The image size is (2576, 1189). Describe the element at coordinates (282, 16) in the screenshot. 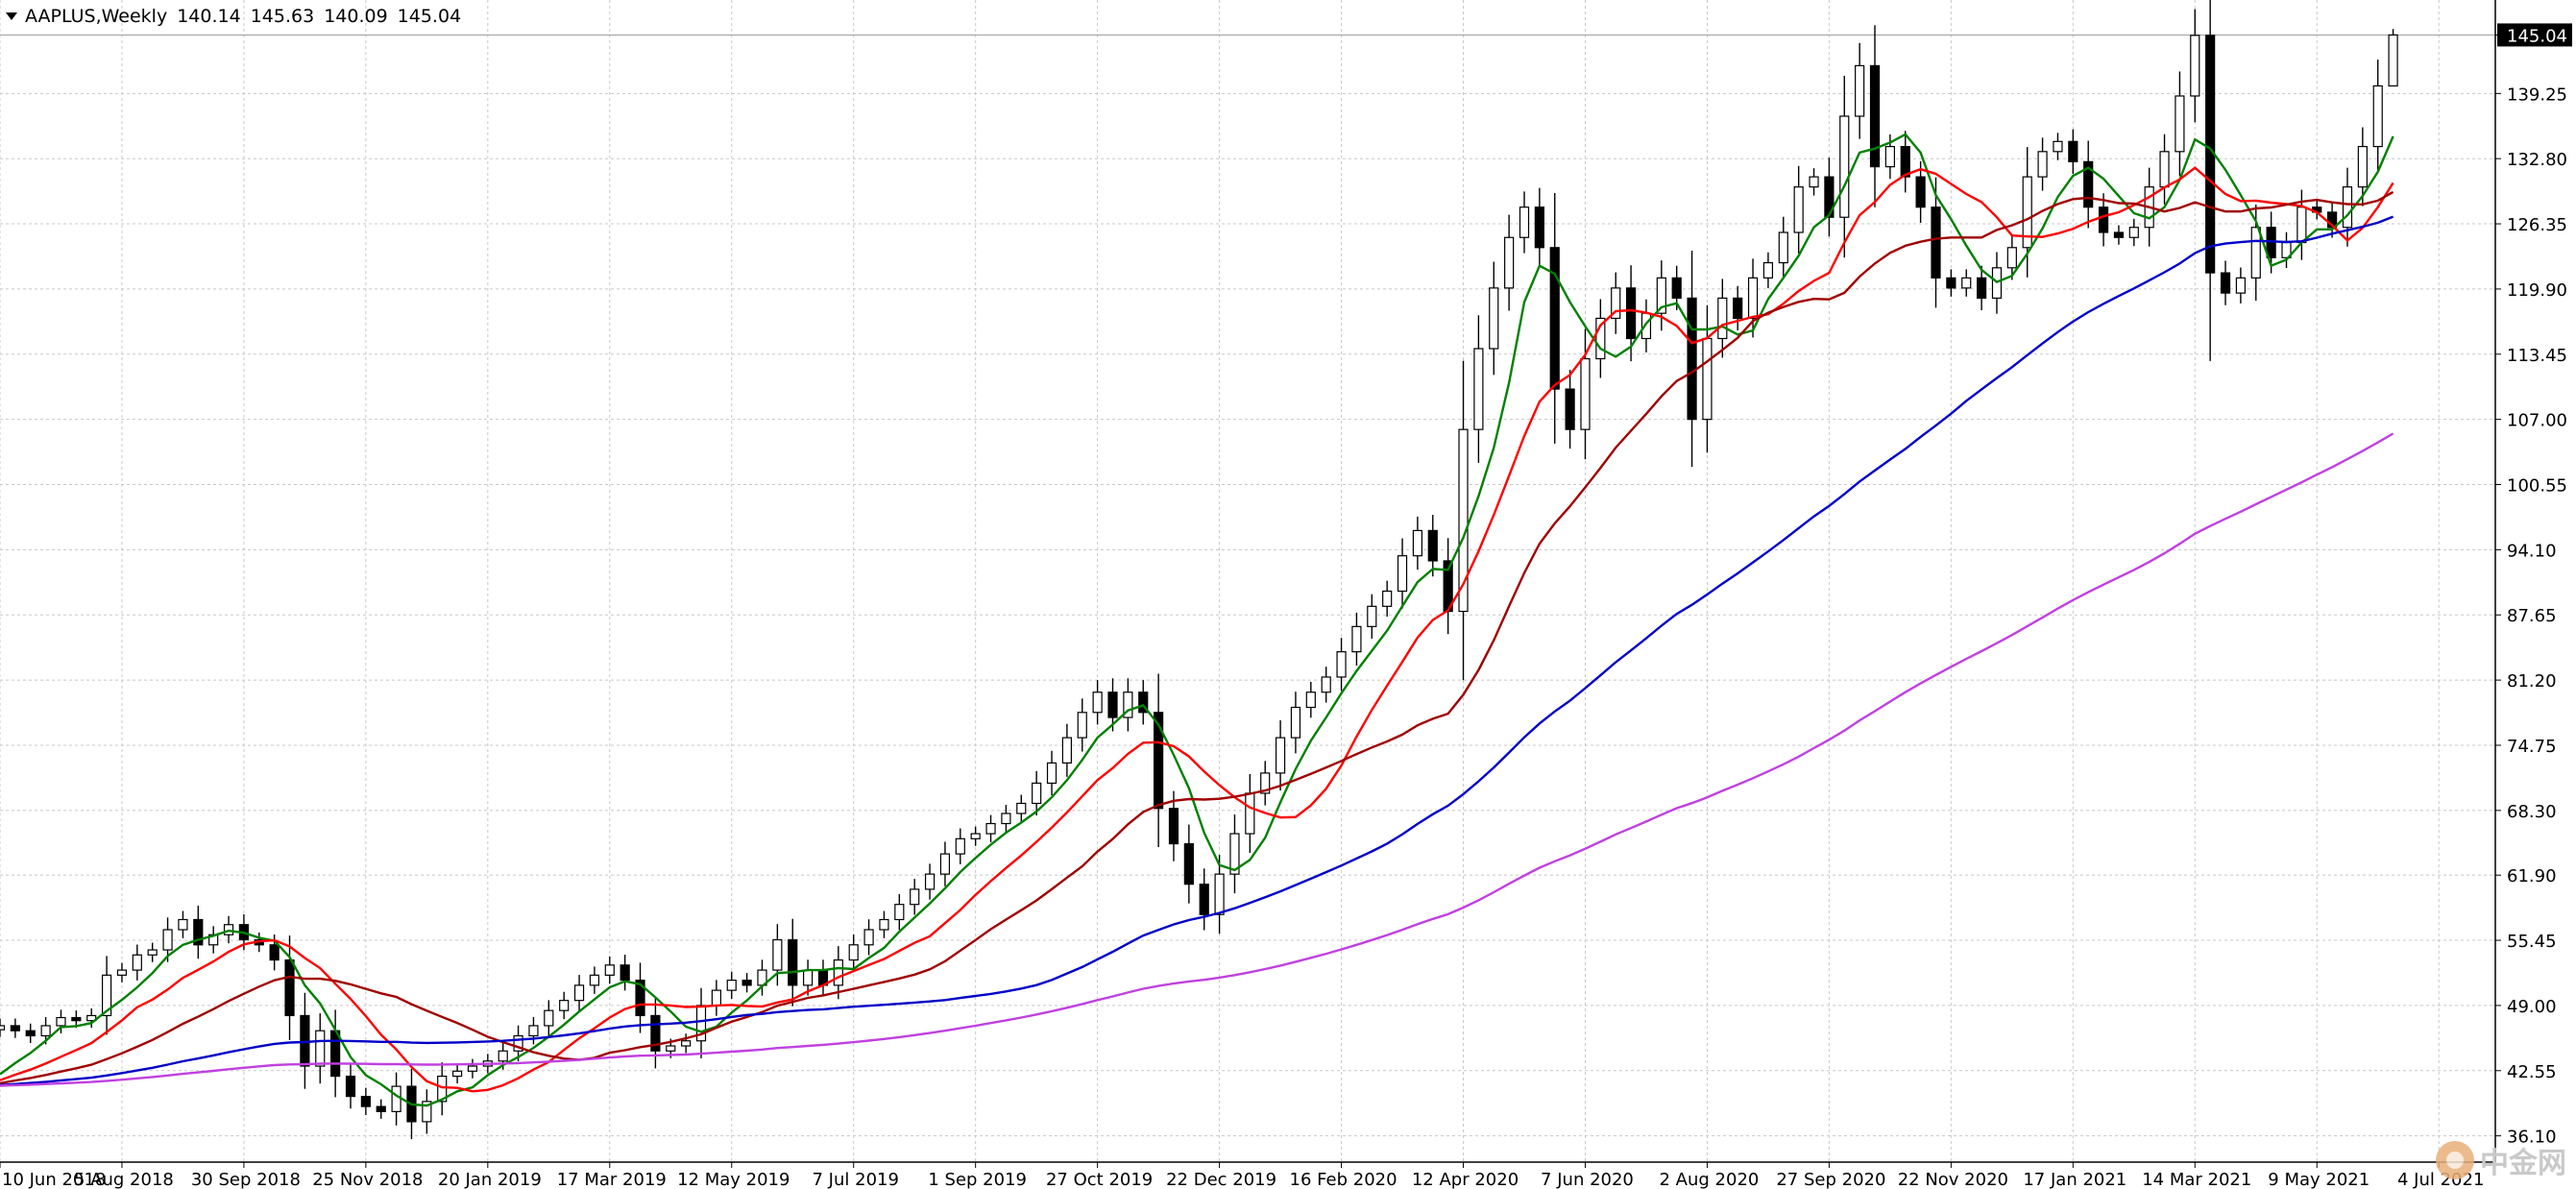

I see `high-value: 145.63` at that location.